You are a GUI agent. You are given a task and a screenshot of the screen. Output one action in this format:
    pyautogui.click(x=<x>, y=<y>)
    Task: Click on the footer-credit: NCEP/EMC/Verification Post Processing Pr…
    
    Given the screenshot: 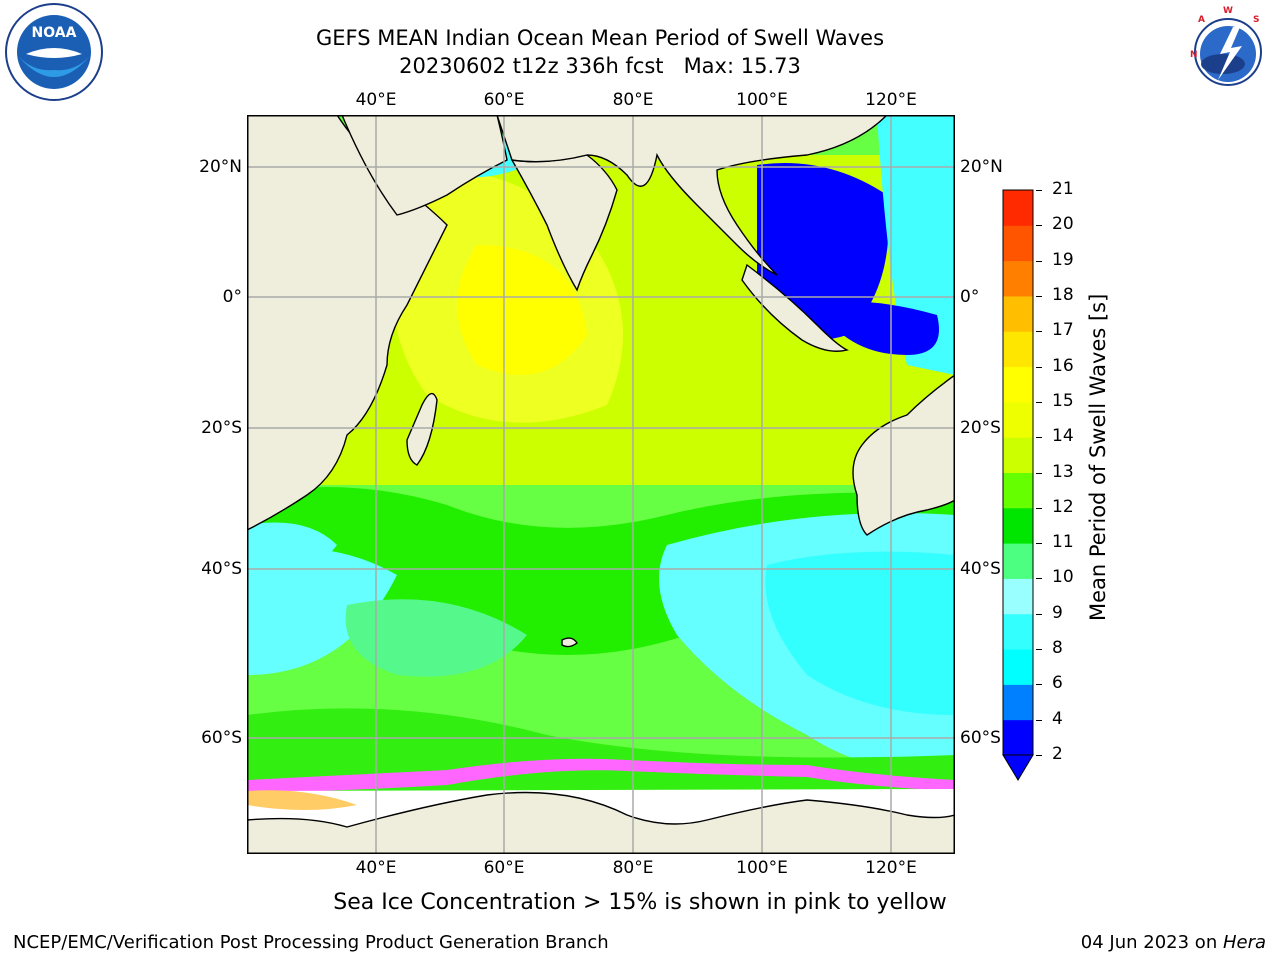 What is the action you would take?
    pyautogui.click(x=311, y=942)
    